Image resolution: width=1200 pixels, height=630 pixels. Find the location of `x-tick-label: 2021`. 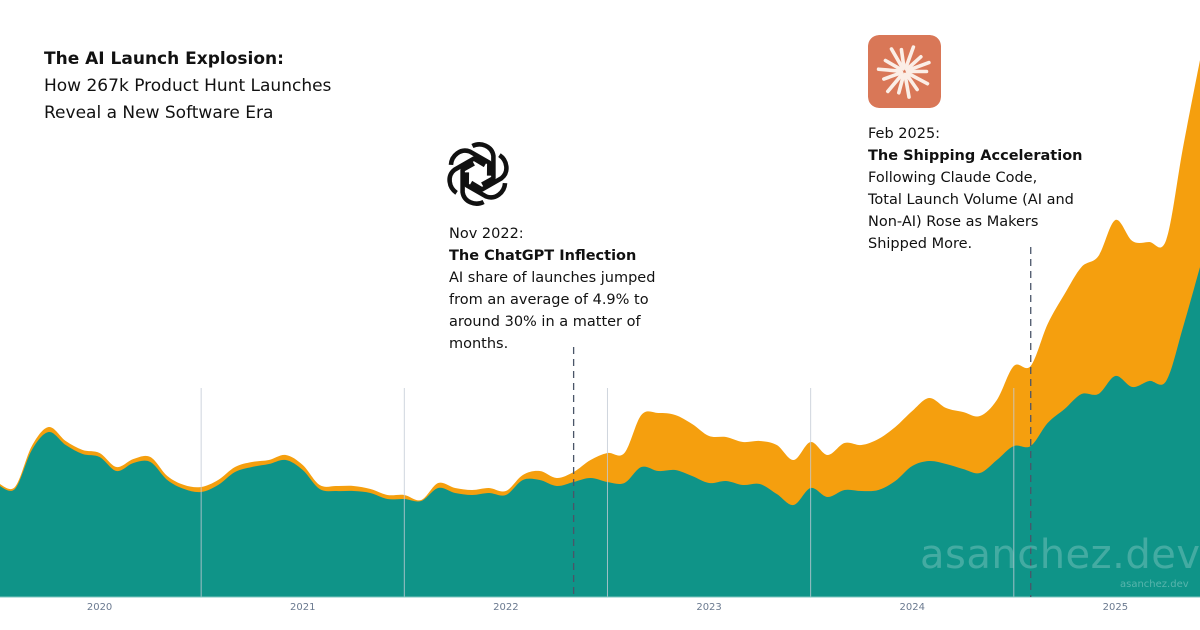

x-tick-label: 2021 is located at coordinates (302, 607).